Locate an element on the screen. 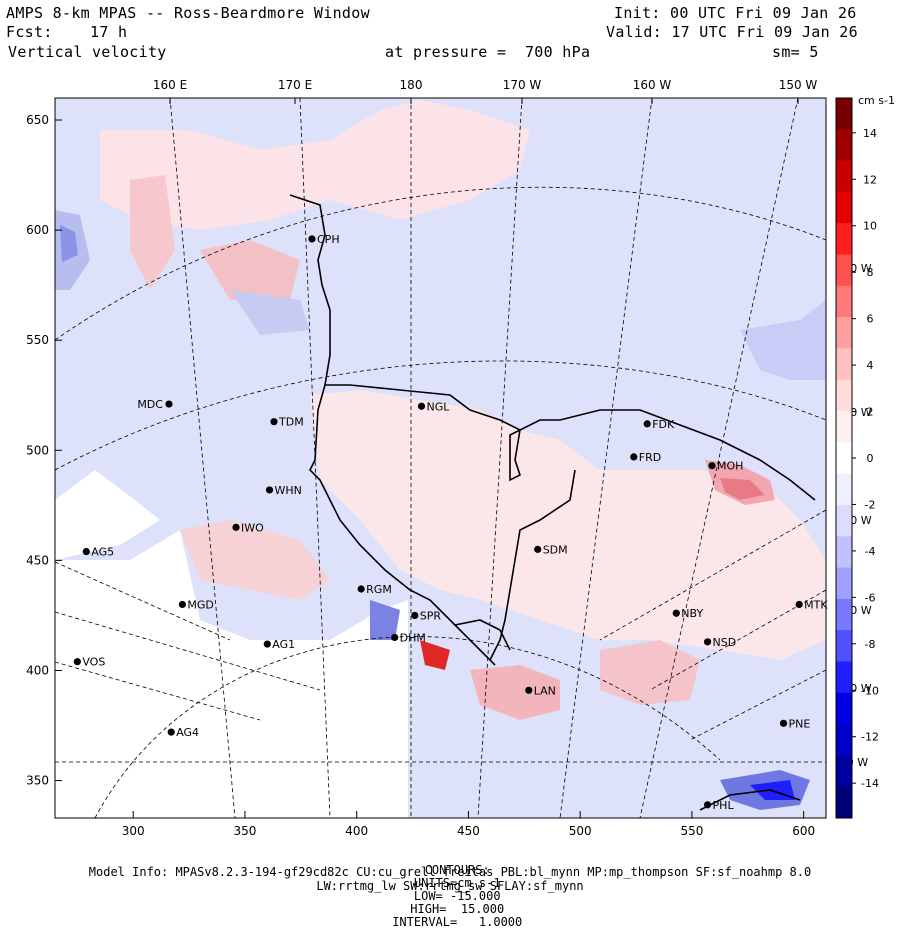 The width and height of the screenshot is (900, 929). station-moh: MOH is located at coordinates (725, 466).